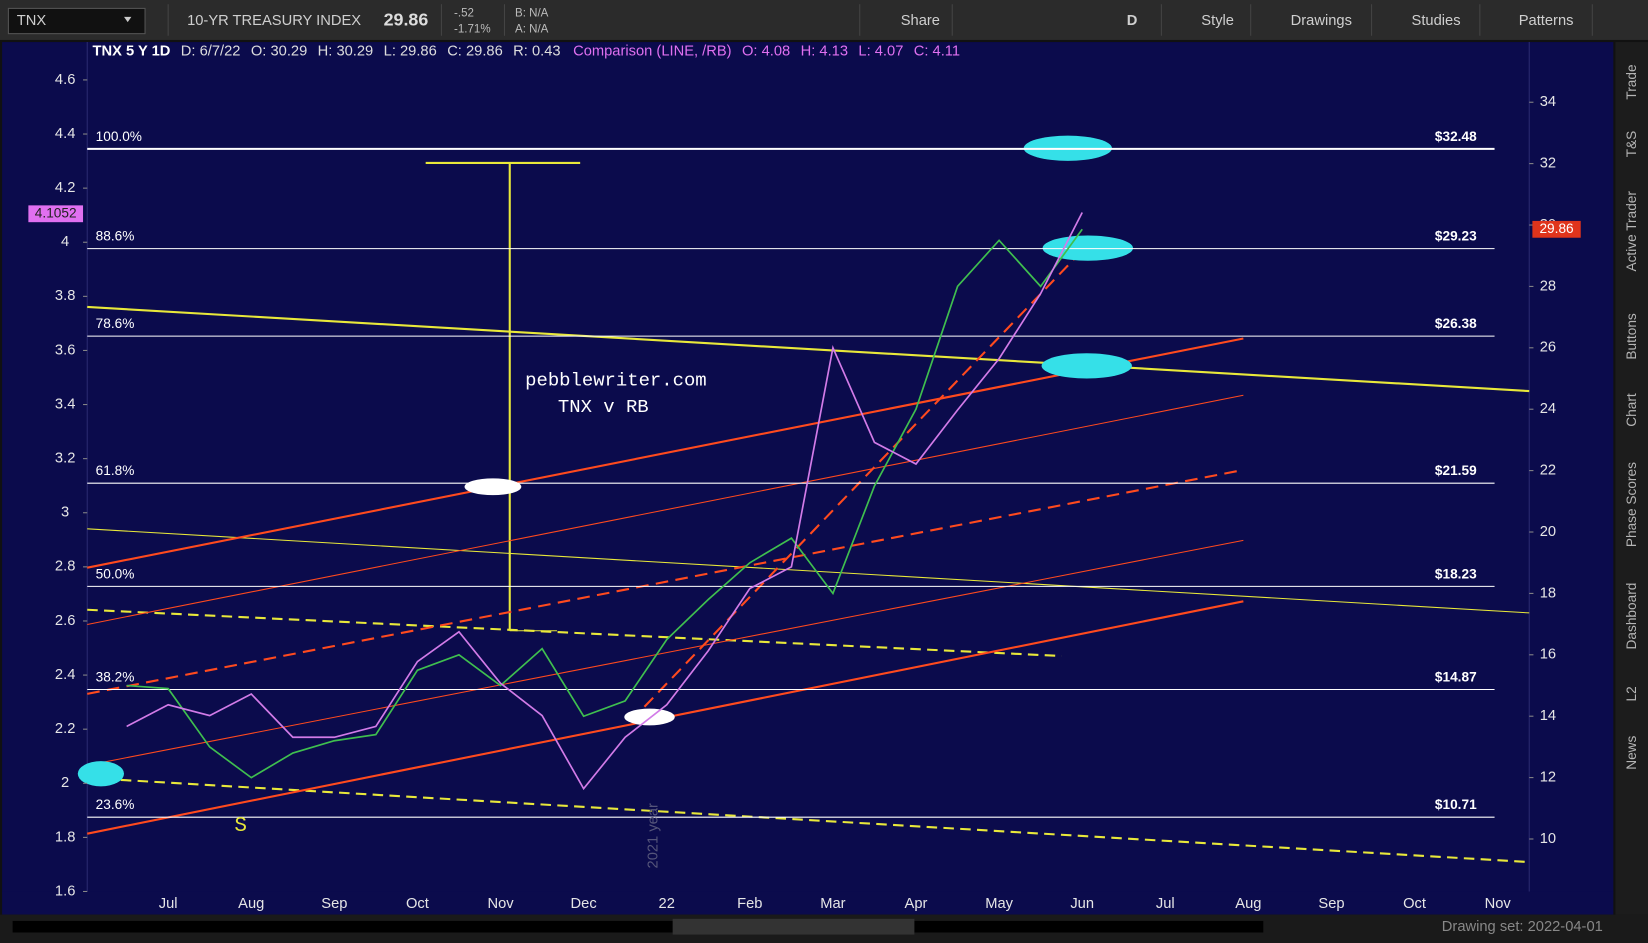 Image resolution: width=1648 pixels, height=943 pixels. Describe the element at coordinates (808, 903) in the screenshot. I see `time-axis` at that location.